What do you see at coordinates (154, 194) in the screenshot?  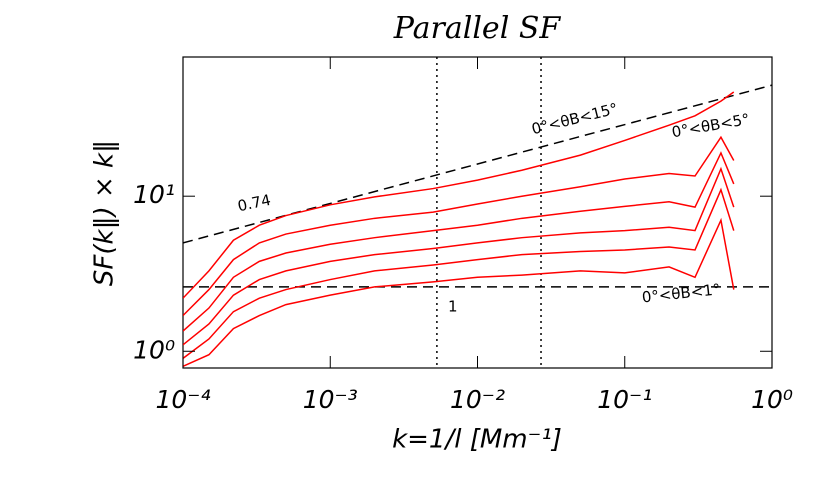 I see `y-tick-label: 10¹` at bounding box center [154, 194].